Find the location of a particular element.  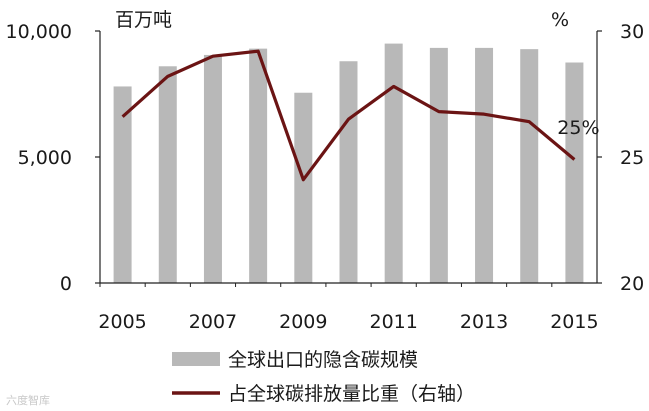

right-tick-label: 25 is located at coordinates (632, 158).